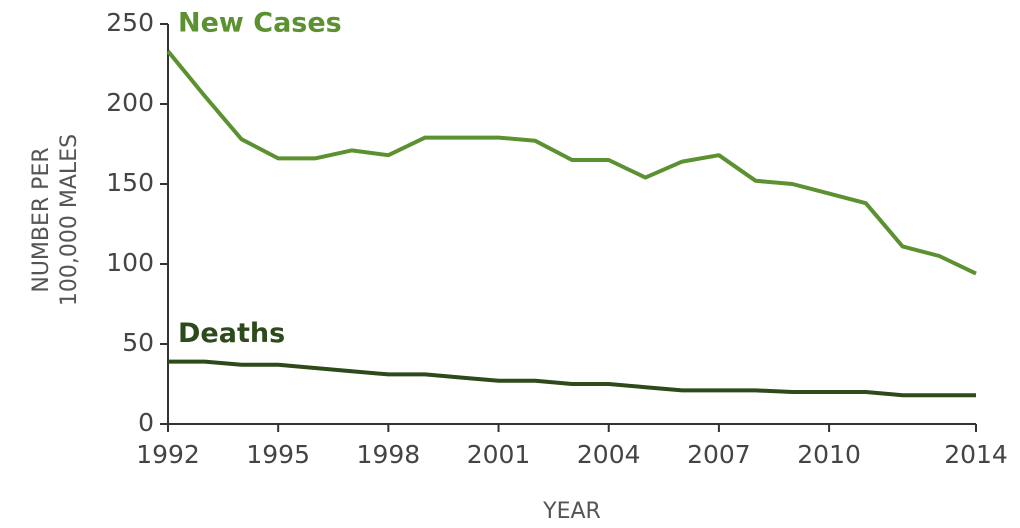 The height and width of the screenshot is (528, 1020). I want to click on x-tick-label: 1995, so click(278, 454).